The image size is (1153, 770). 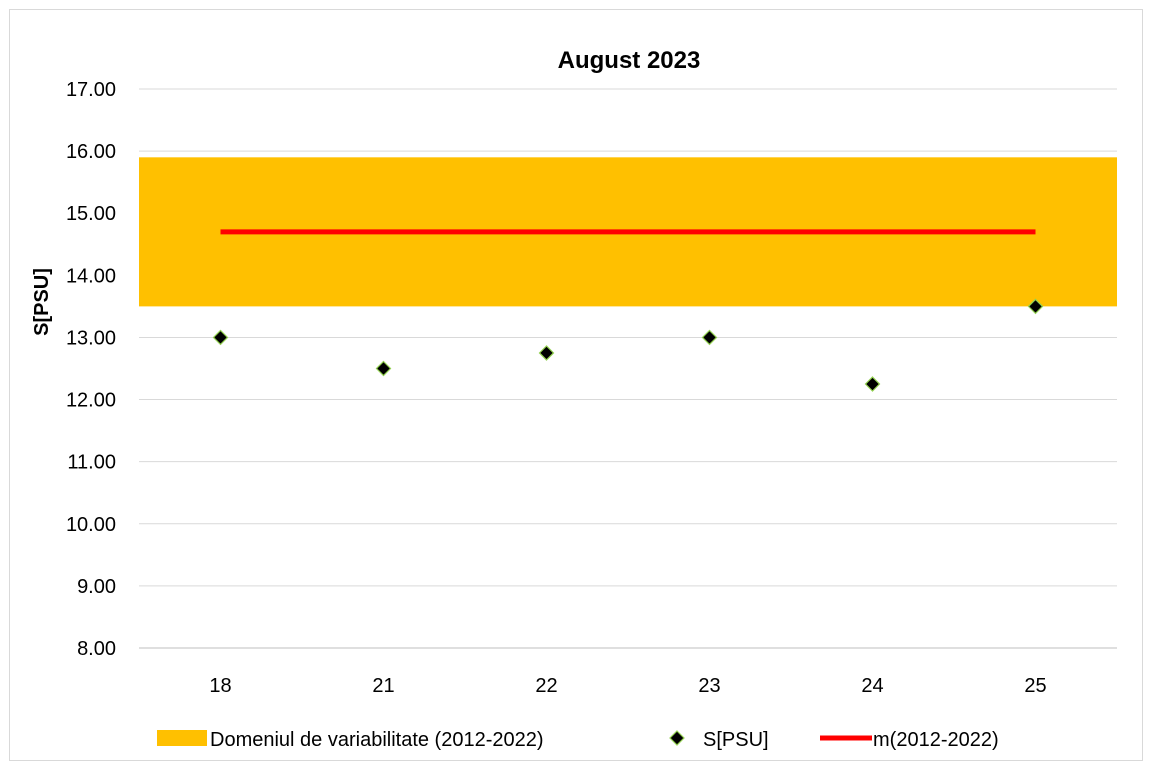 What do you see at coordinates (220, 686) in the screenshot?
I see `x-tick-label: 18` at bounding box center [220, 686].